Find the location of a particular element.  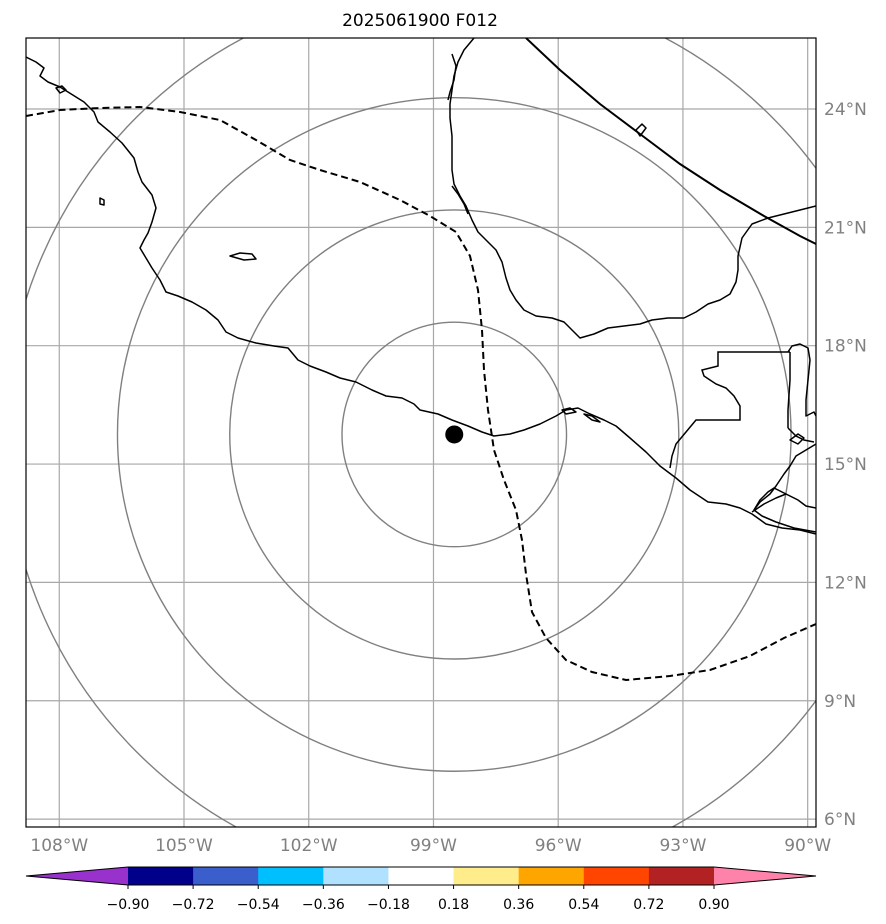

guatemala-honduras-border is located at coordinates (801, 435).